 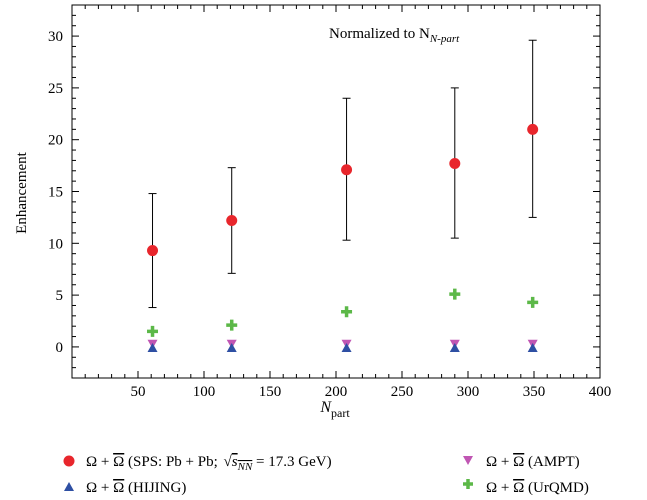 What do you see at coordinates (444, 39) in the screenshot?
I see `annotation-subscript: N-part` at bounding box center [444, 39].